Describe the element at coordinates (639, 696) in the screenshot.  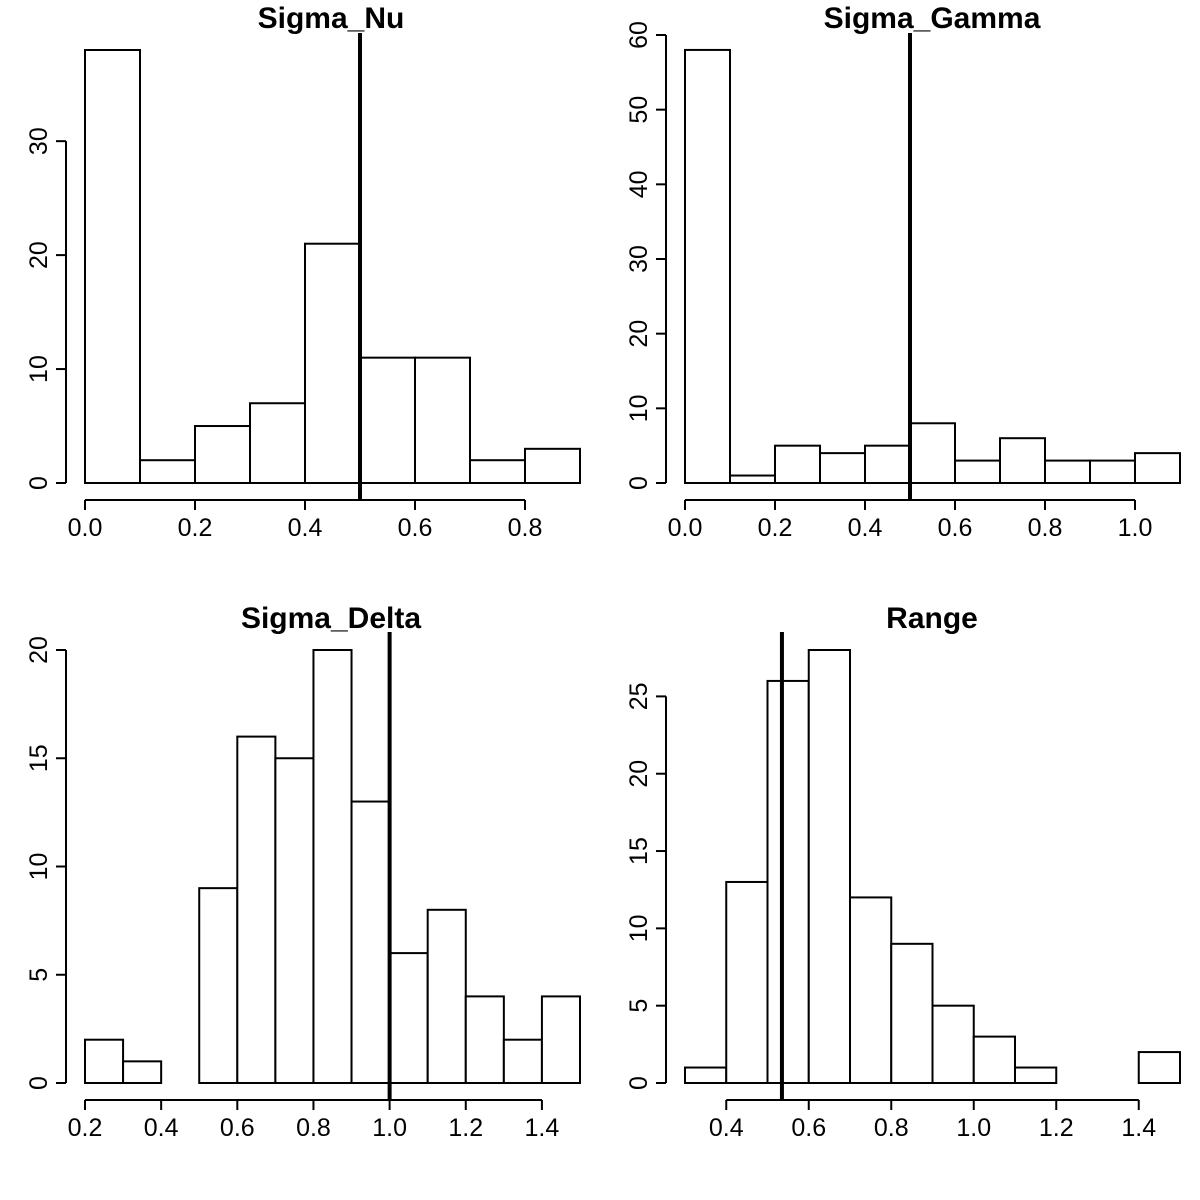
I see `y-tick-label: 25` at that location.